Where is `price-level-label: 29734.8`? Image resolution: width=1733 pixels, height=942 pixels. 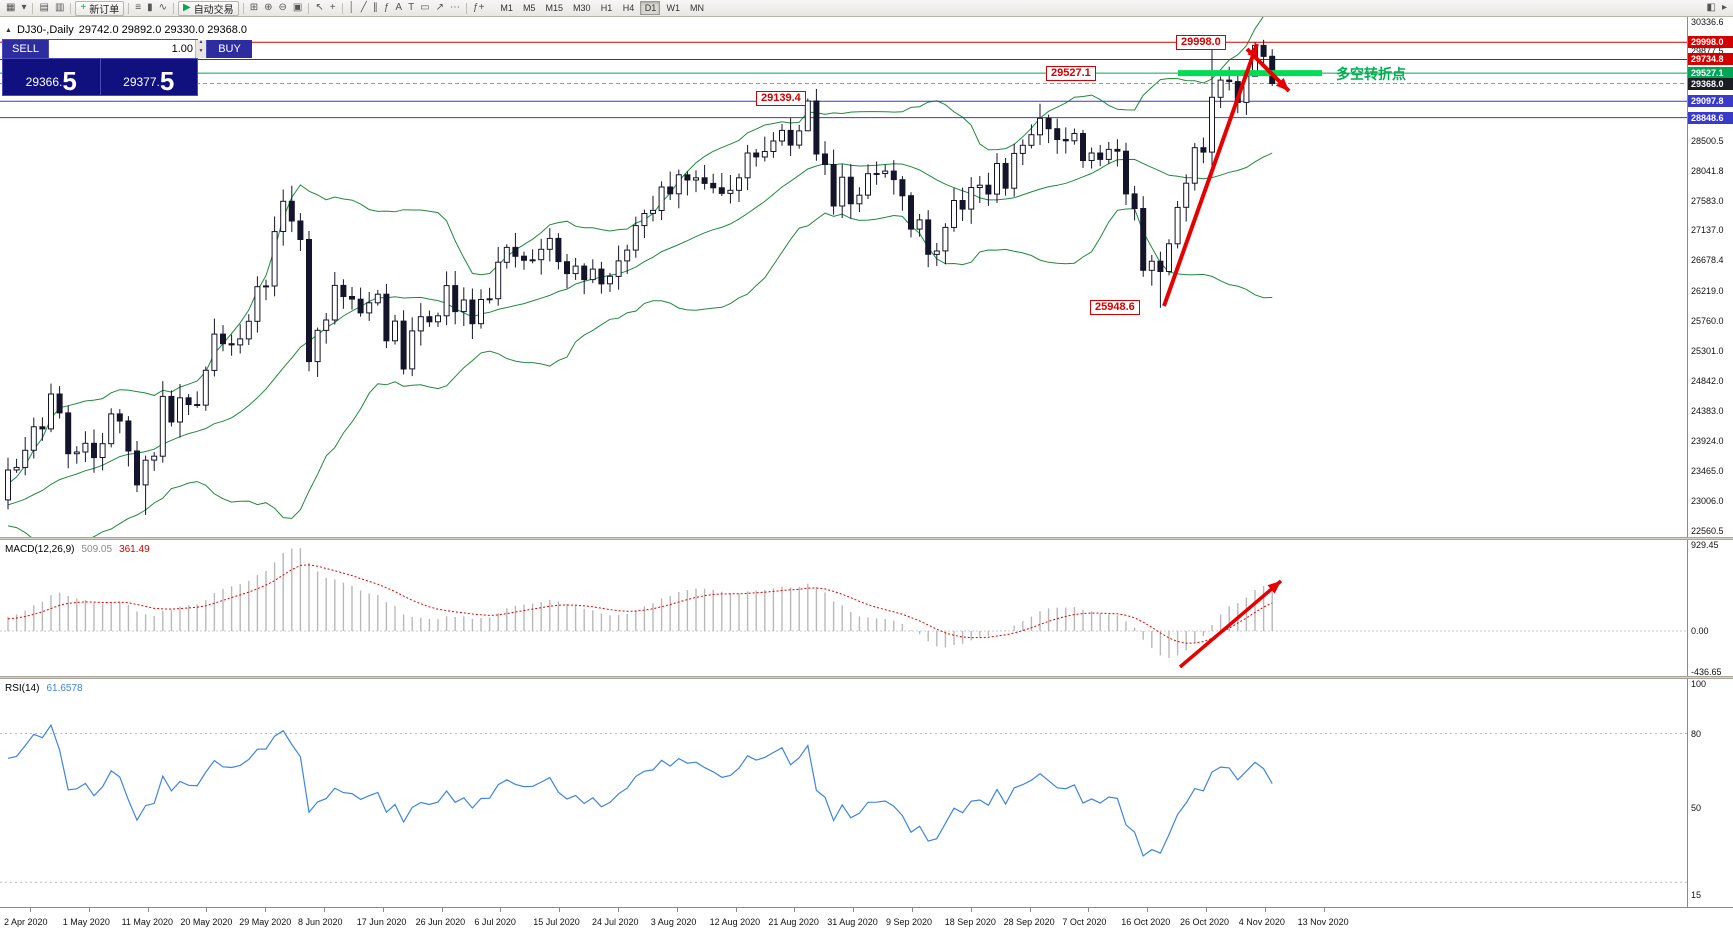
price-level-label: 29734.8 is located at coordinates (1710, 59).